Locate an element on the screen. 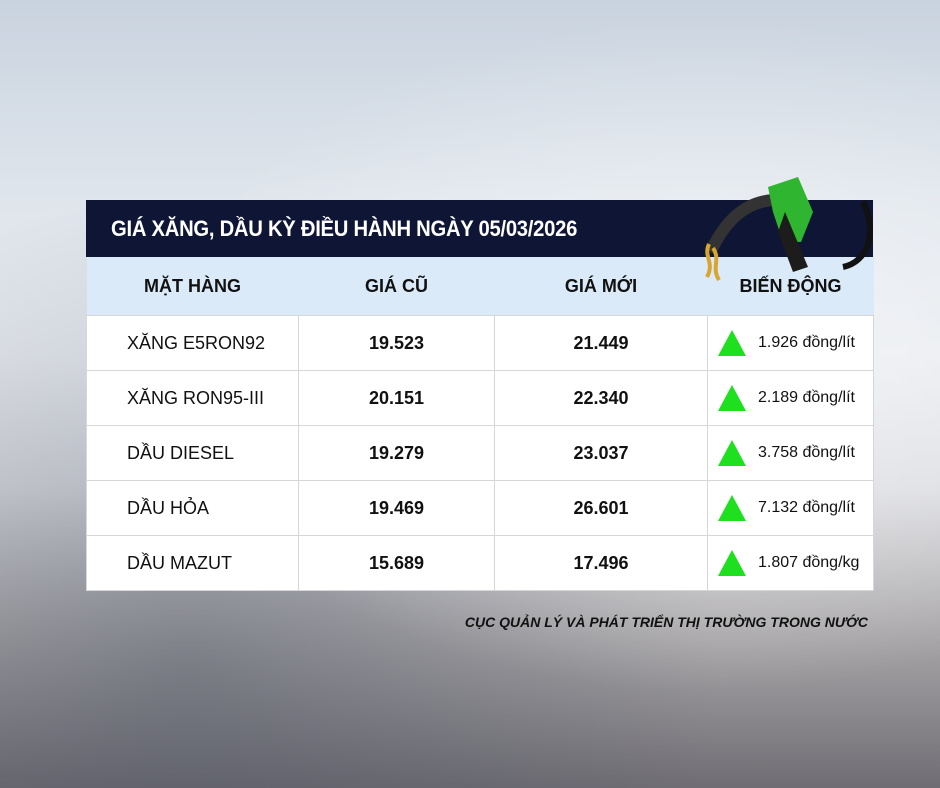 The height and width of the screenshot is (788, 940). fuel-nozzle-icon is located at coordinates (789, 229).